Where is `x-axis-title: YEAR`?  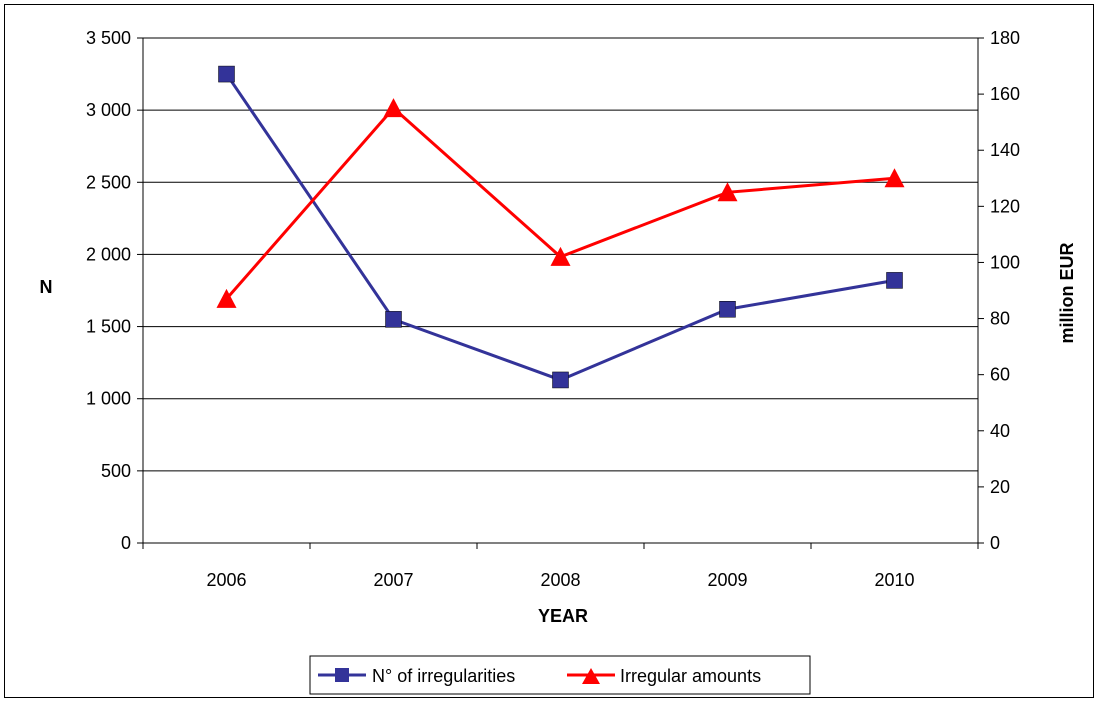
x-axis-title: YEAR is located at coordinates (563, 616).